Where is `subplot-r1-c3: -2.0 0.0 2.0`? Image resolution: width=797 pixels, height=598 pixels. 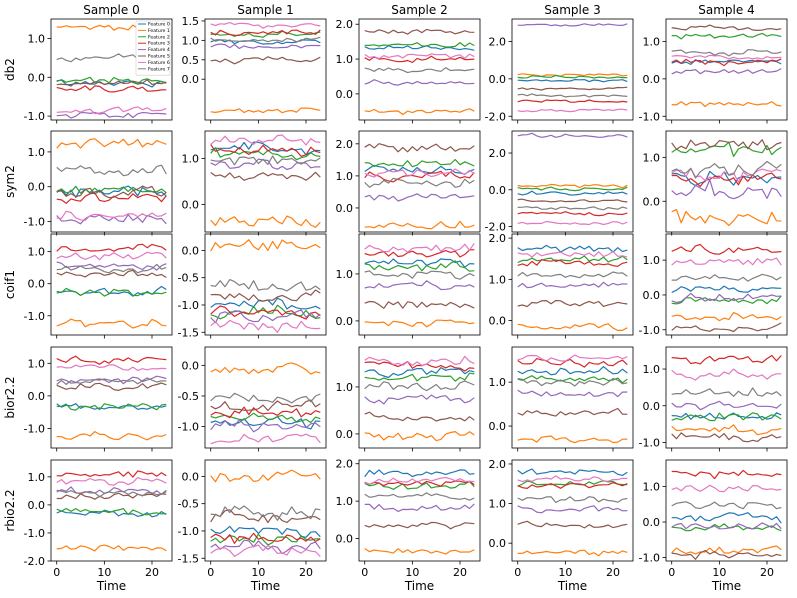
subplot-r1-c3: -2.0 0.0 2.0 is located at coordinates (559, 183).